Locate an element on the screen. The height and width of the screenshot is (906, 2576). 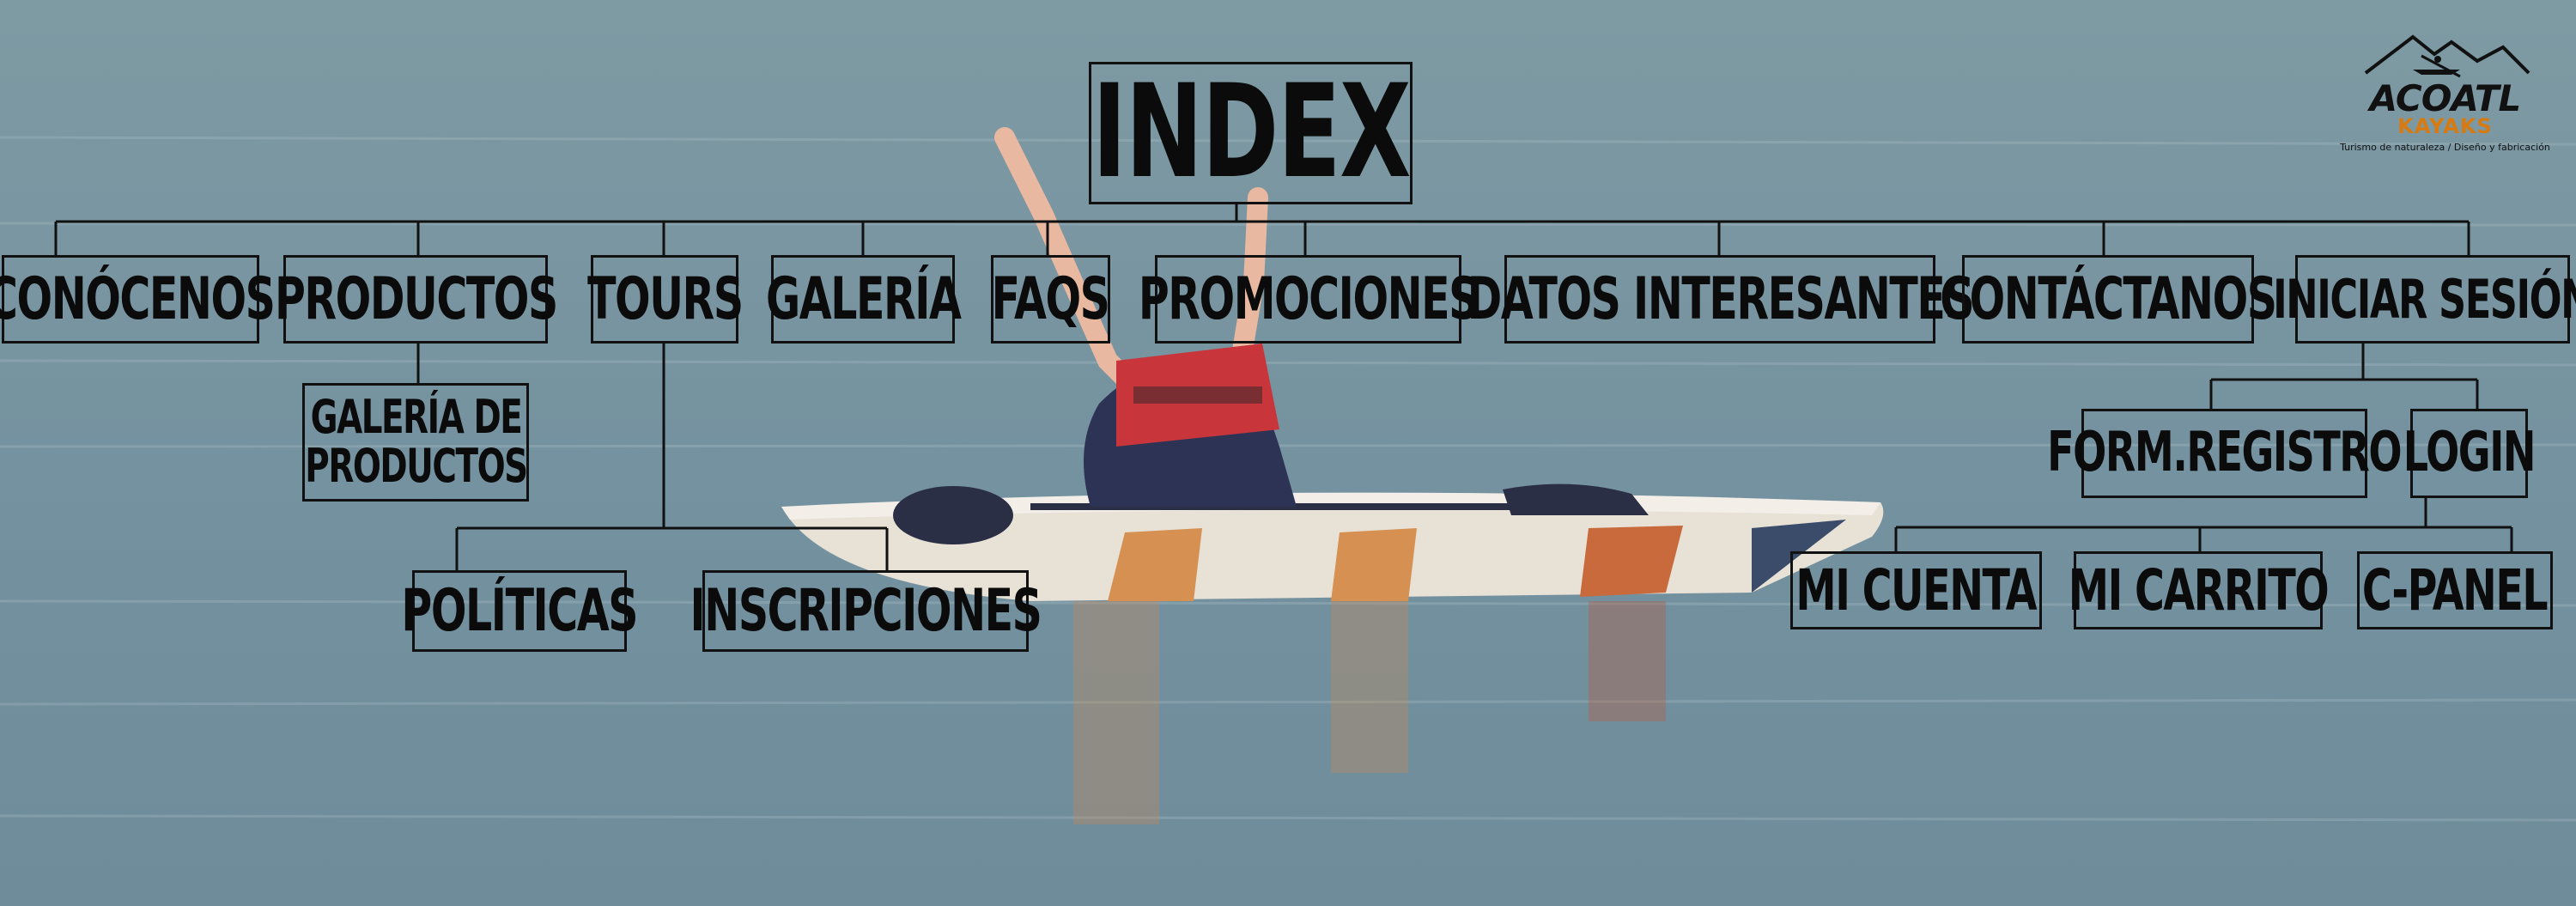
node-datos-interesantes-label: DATOS INTERESANTES is located at coordinates (1720, 299).